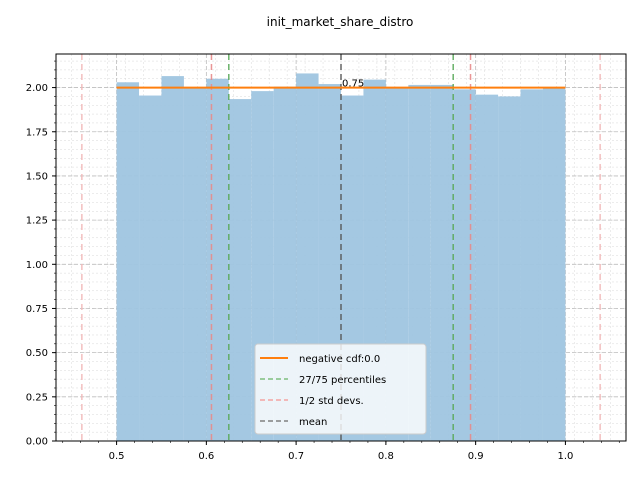 The height and width of the screenshot is (480, 640). Describe the element at coordinates (339, 359) in the screenshot. I see `legend-entry-label: negative cdf:0.0` at that location.